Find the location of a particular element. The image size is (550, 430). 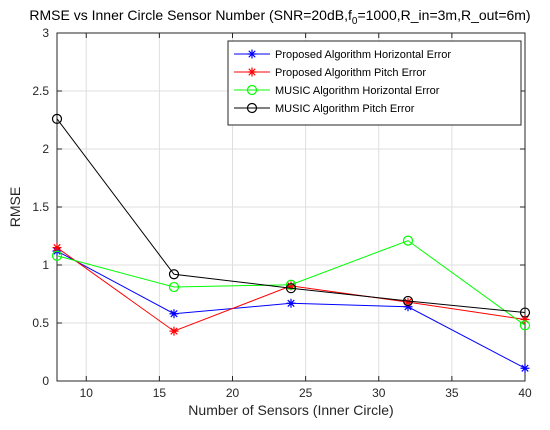

x-tick-label: 25 is located at coordinates (306, 393).